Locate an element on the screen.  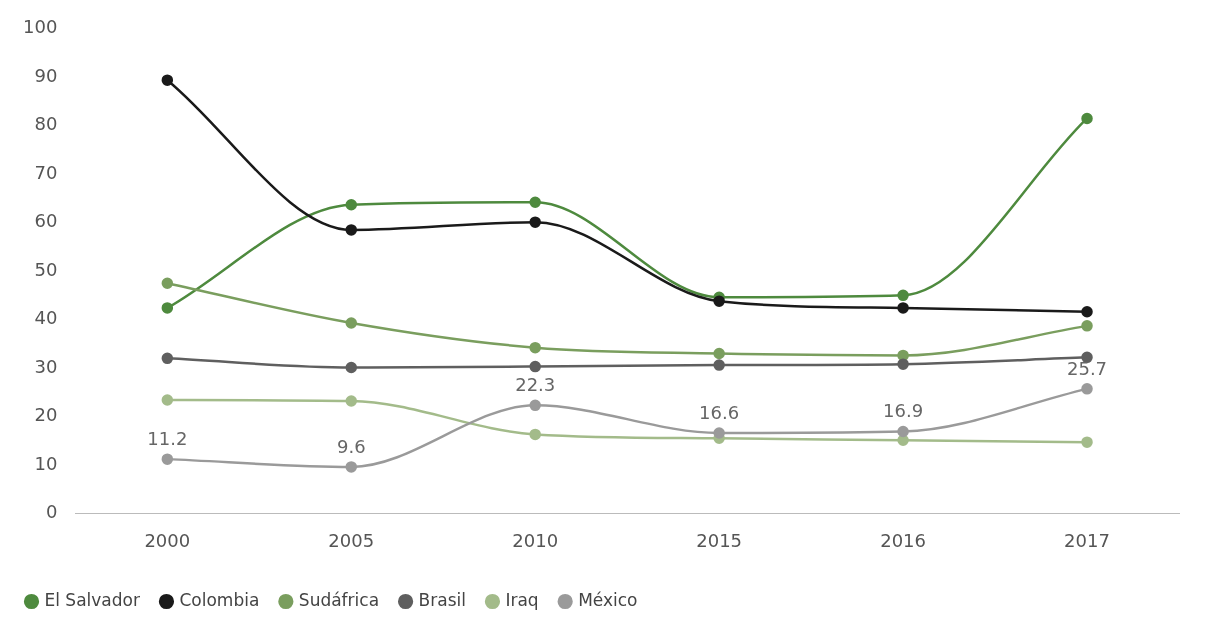
y-tick-label: 30 is located at coordinates (46, 366).